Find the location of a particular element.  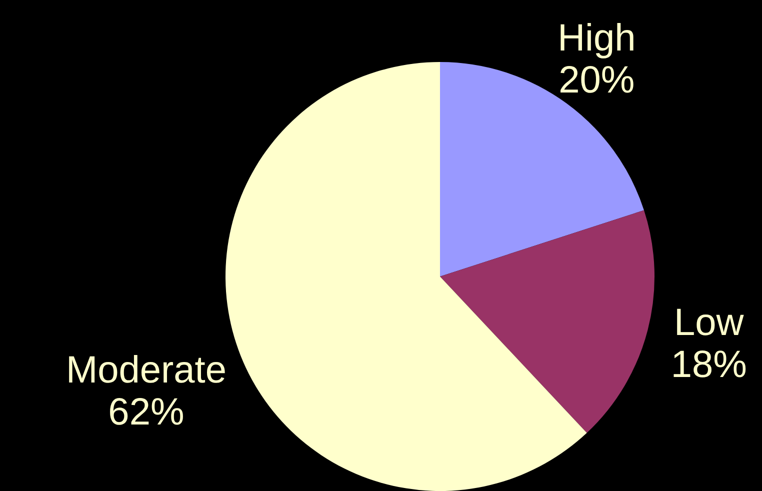

slice-label: Moderate is located at coordinates (146, 370).